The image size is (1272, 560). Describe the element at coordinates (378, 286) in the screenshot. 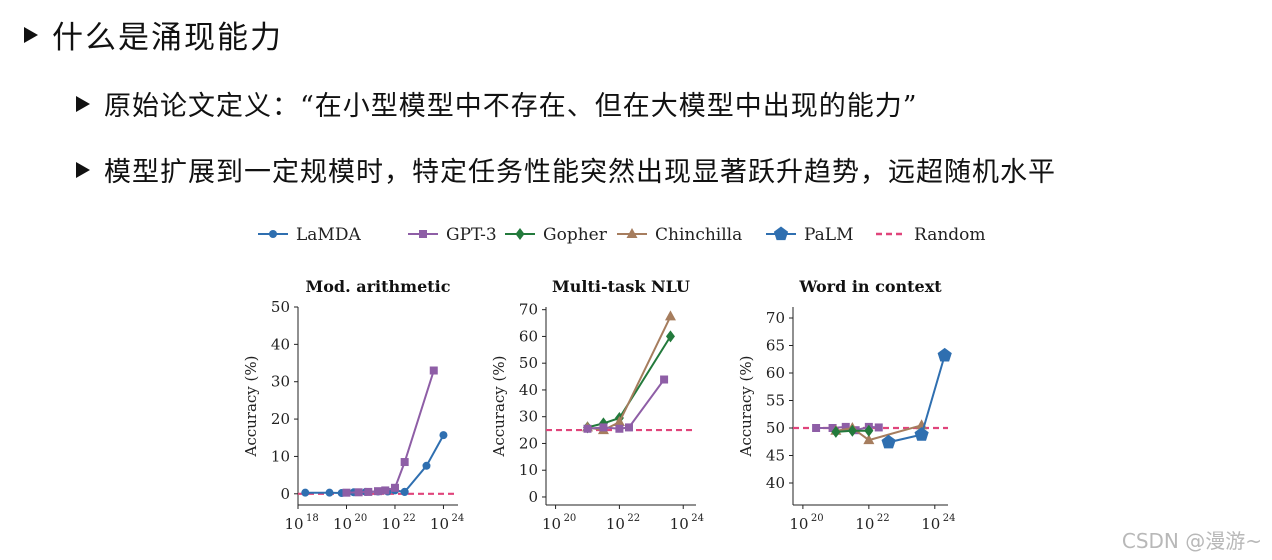

I see `panel-title: Mod. arithmetic` at that location.